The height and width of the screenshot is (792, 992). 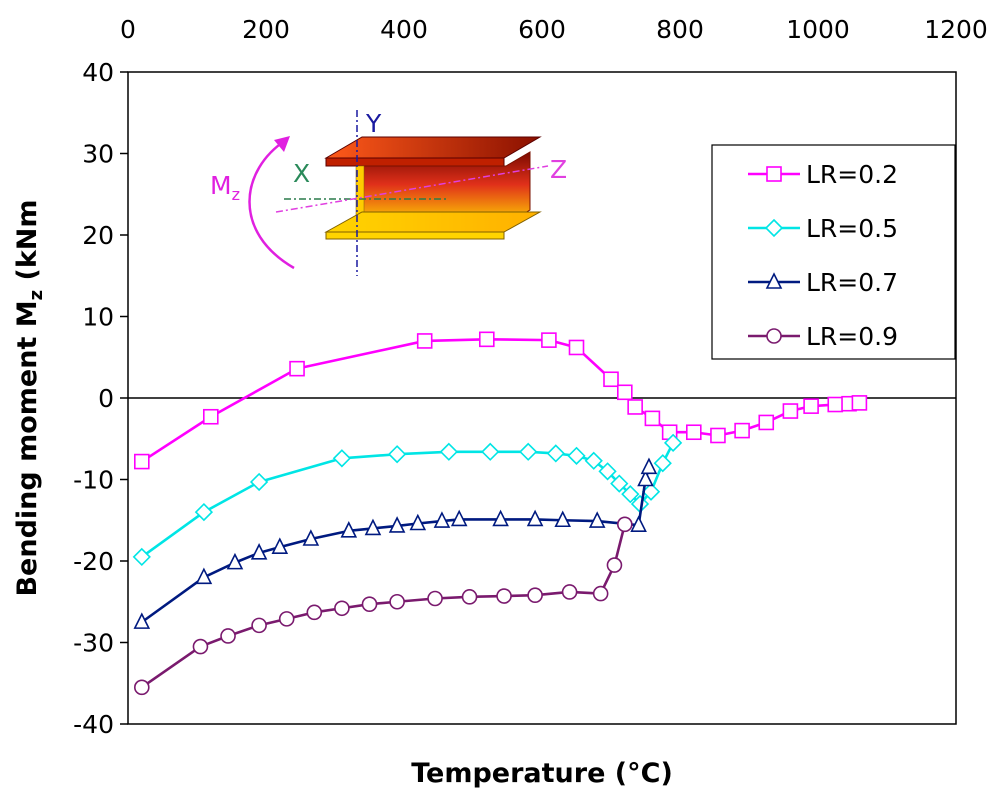 I want to click on x-tick-label: 200, so click(x=266, y=29).